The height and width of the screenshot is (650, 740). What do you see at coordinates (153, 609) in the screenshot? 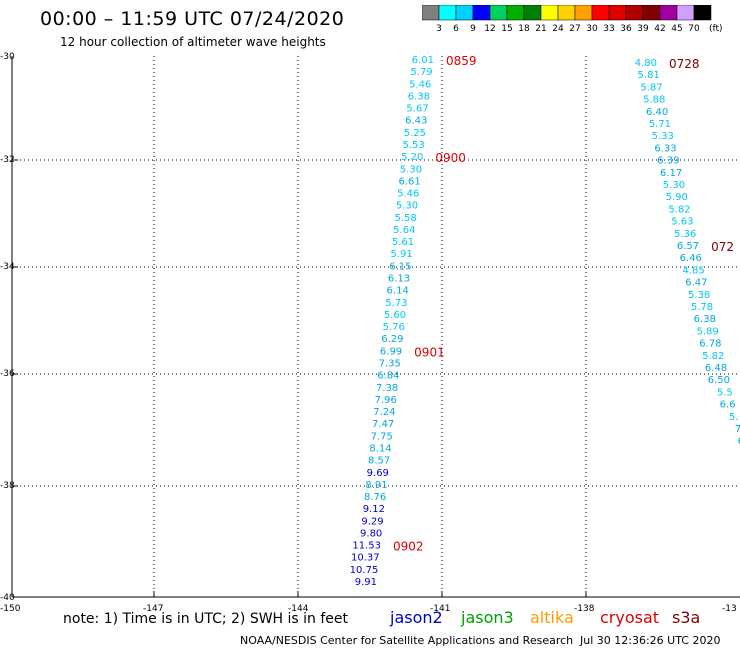
I see `lon-label-147: -147` at bounding box center [153, 609].